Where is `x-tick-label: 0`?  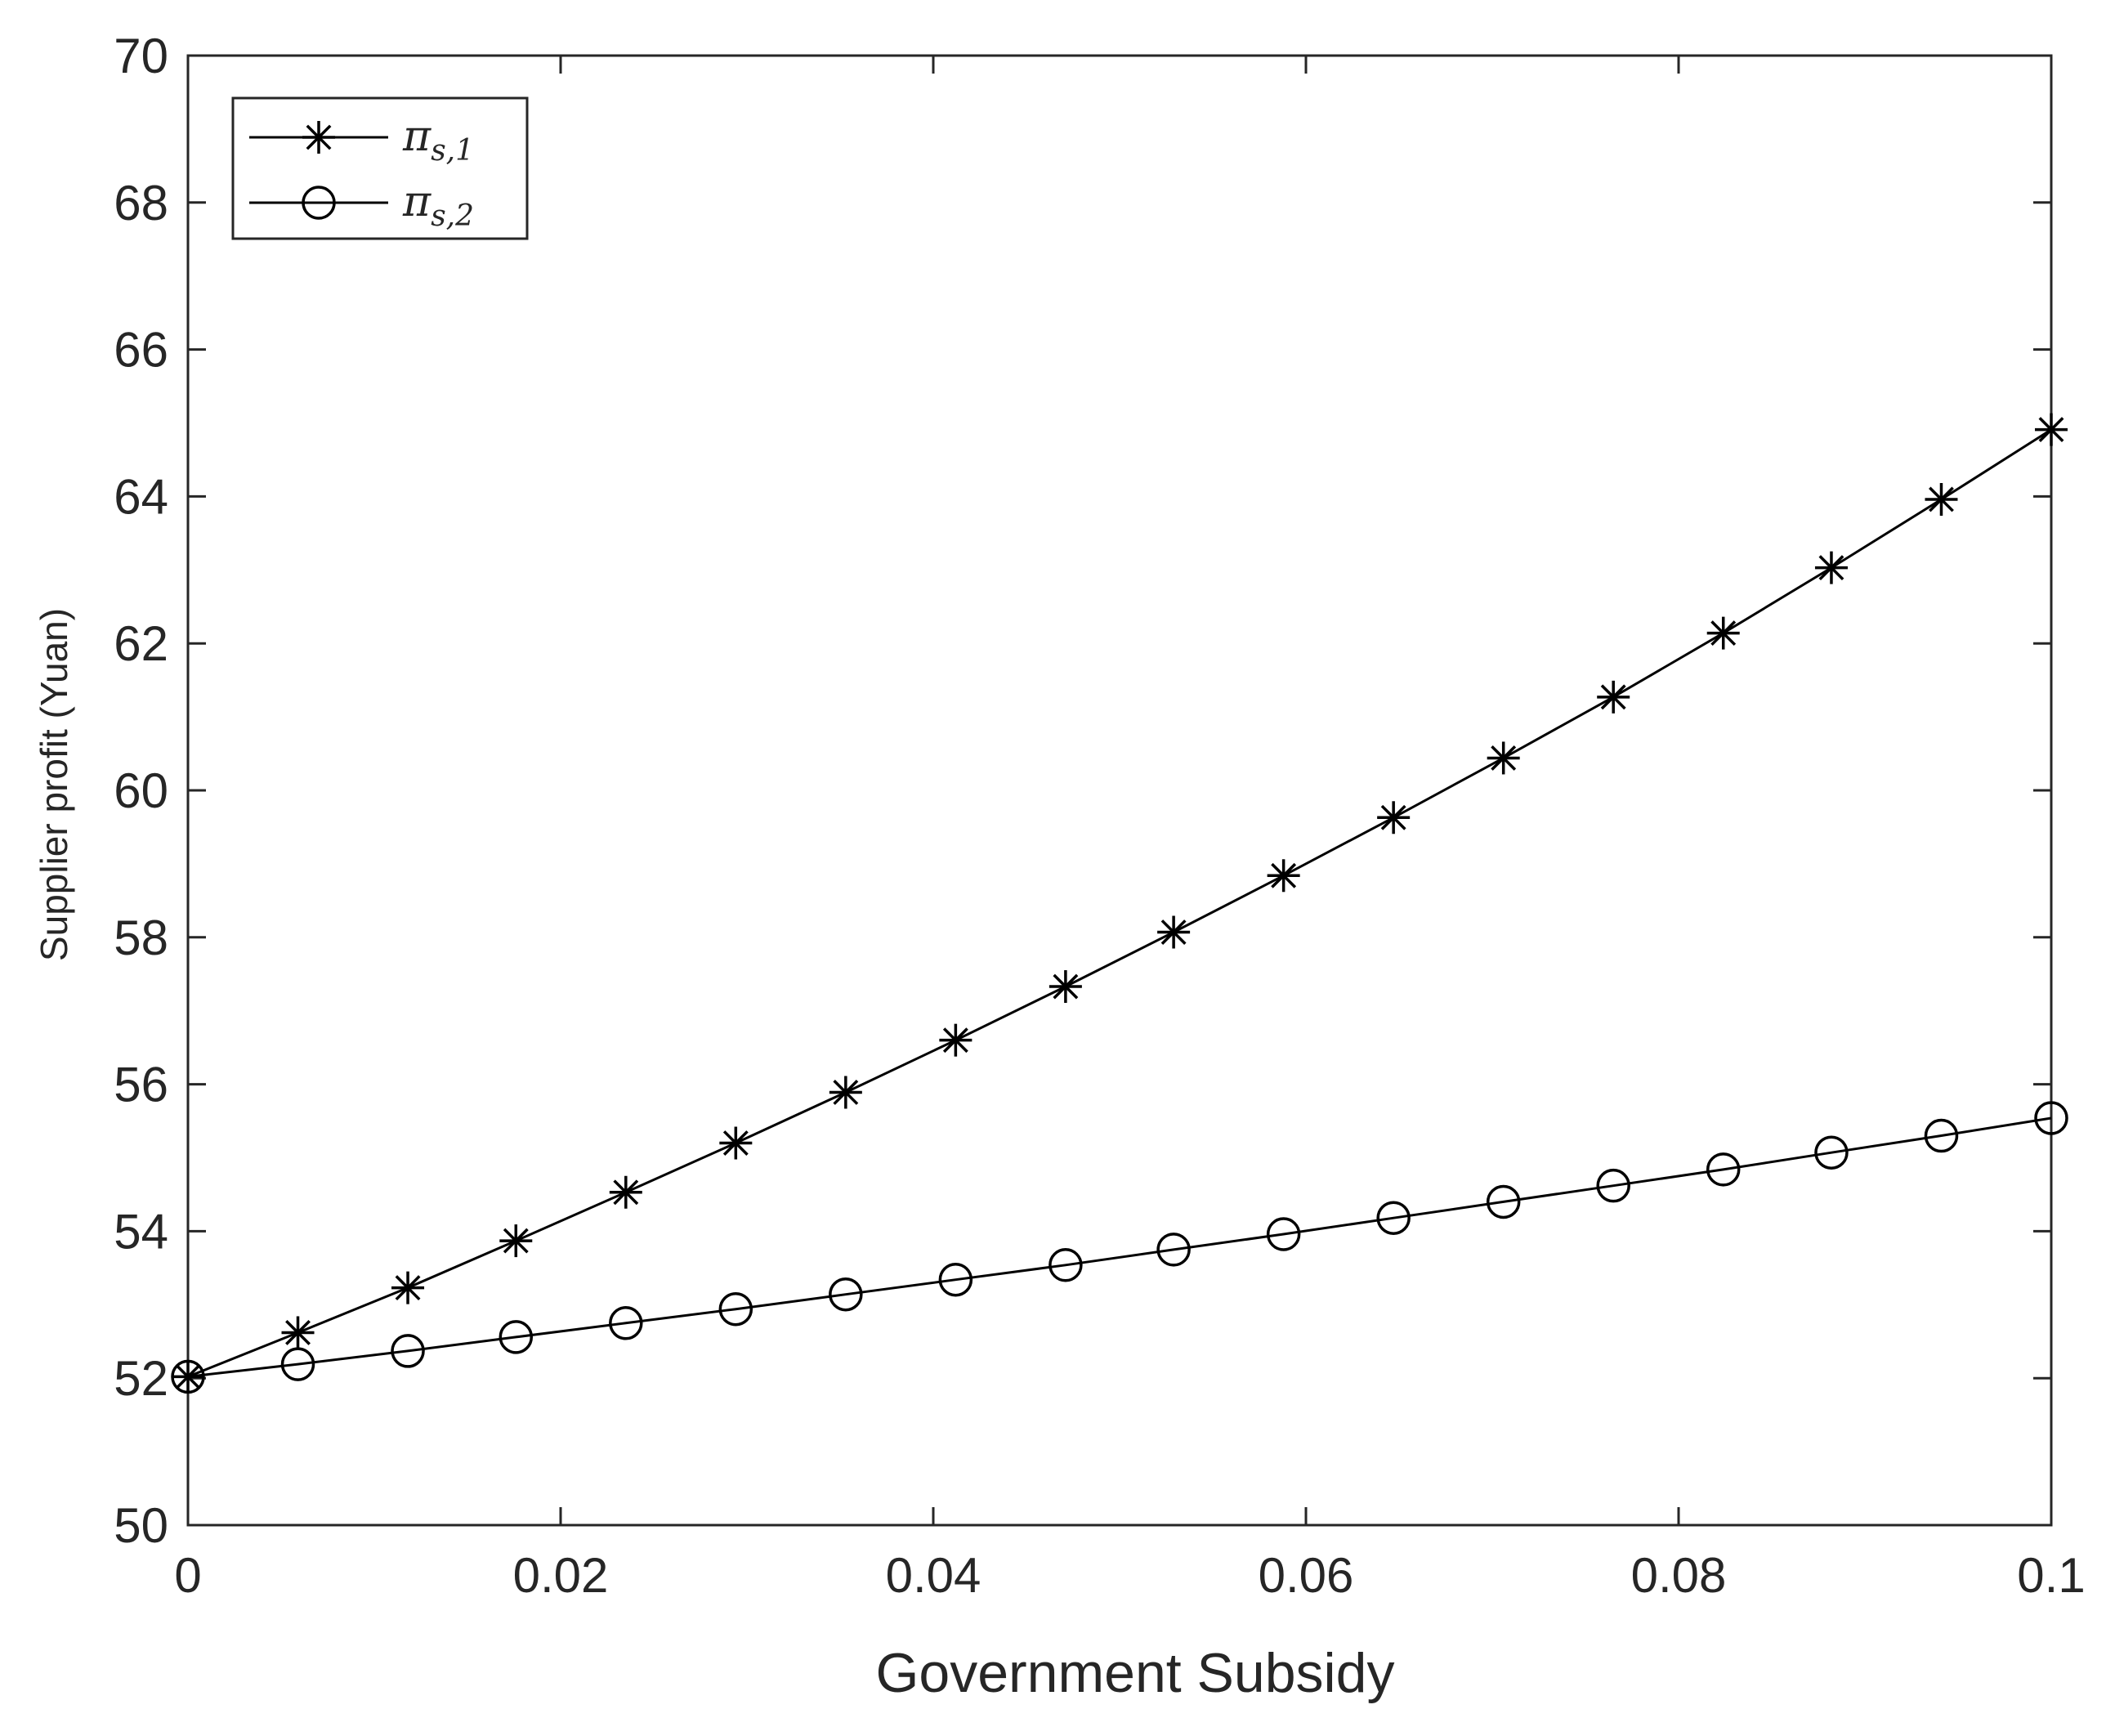 x-tick-label: 0 is located at coordinates (187, 1575).